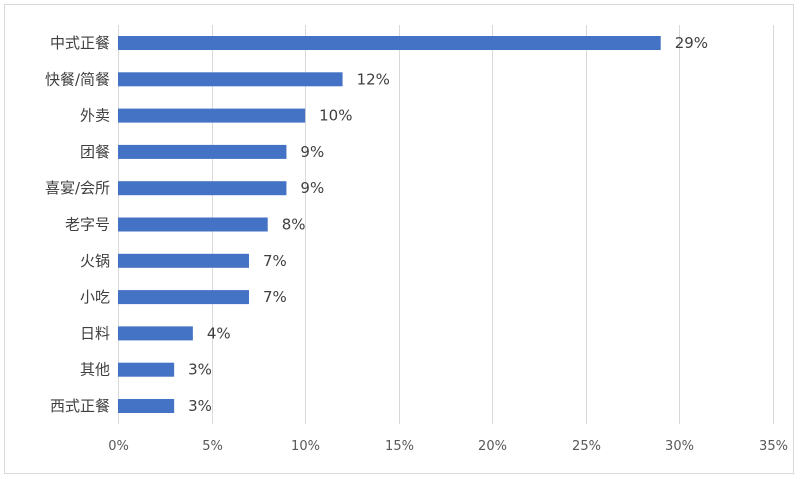 This screenshot has height=479, width=800. What do you see at coordinates (773, 446) in the screenshot?
I see `x-tick-label: 35%` at bounding box center [773, 446].